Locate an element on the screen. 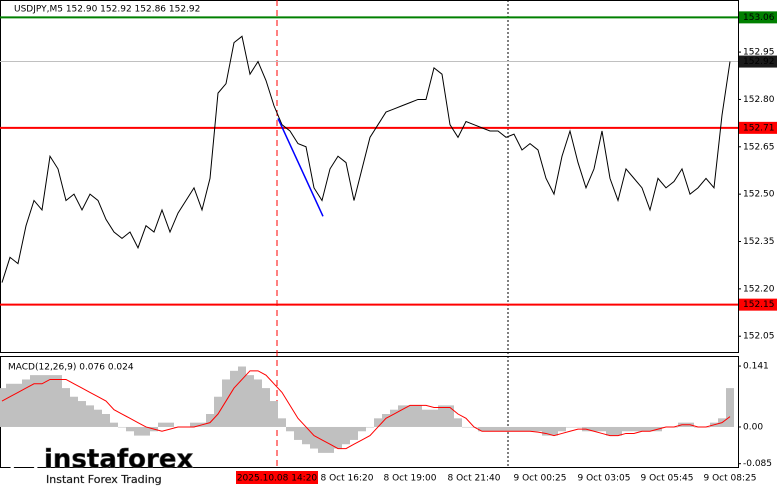 The height and width of the screenshot is (489, 781). level-label: 152.71 is located at coordinates (759, 128).